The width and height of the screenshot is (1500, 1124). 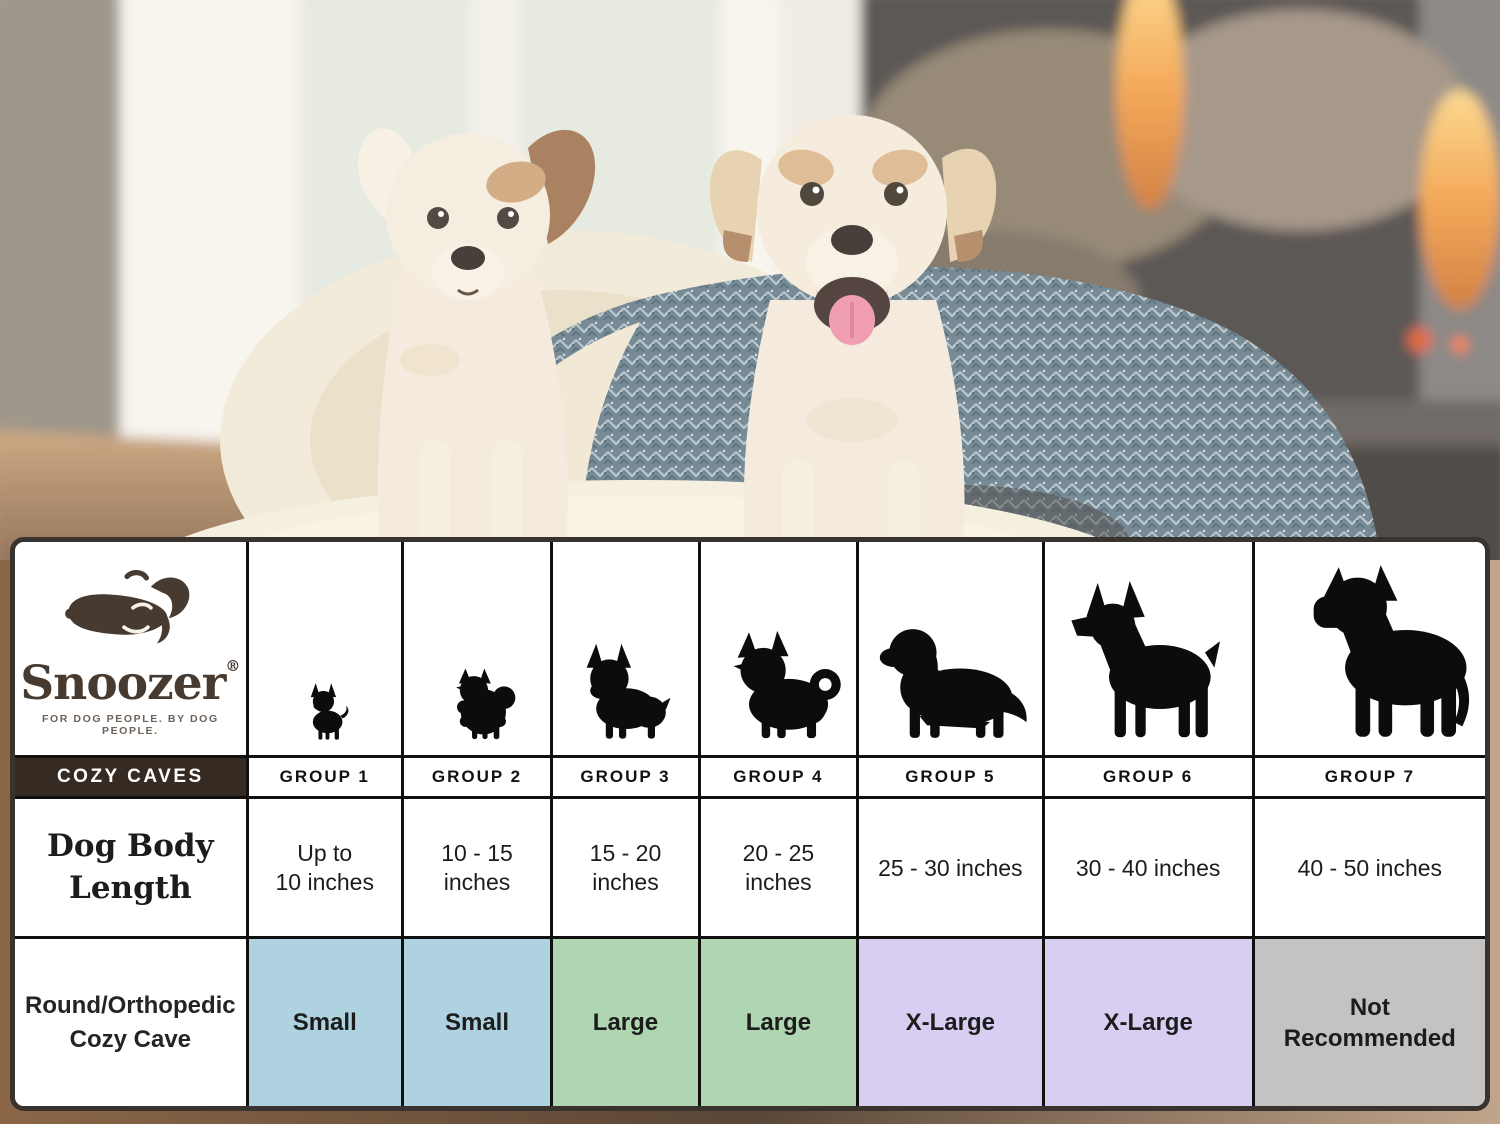 What do you see at coordinates (735, 206) in the screenshot?
I see `right-dog-left-ear` at bounding box center [735, 206].